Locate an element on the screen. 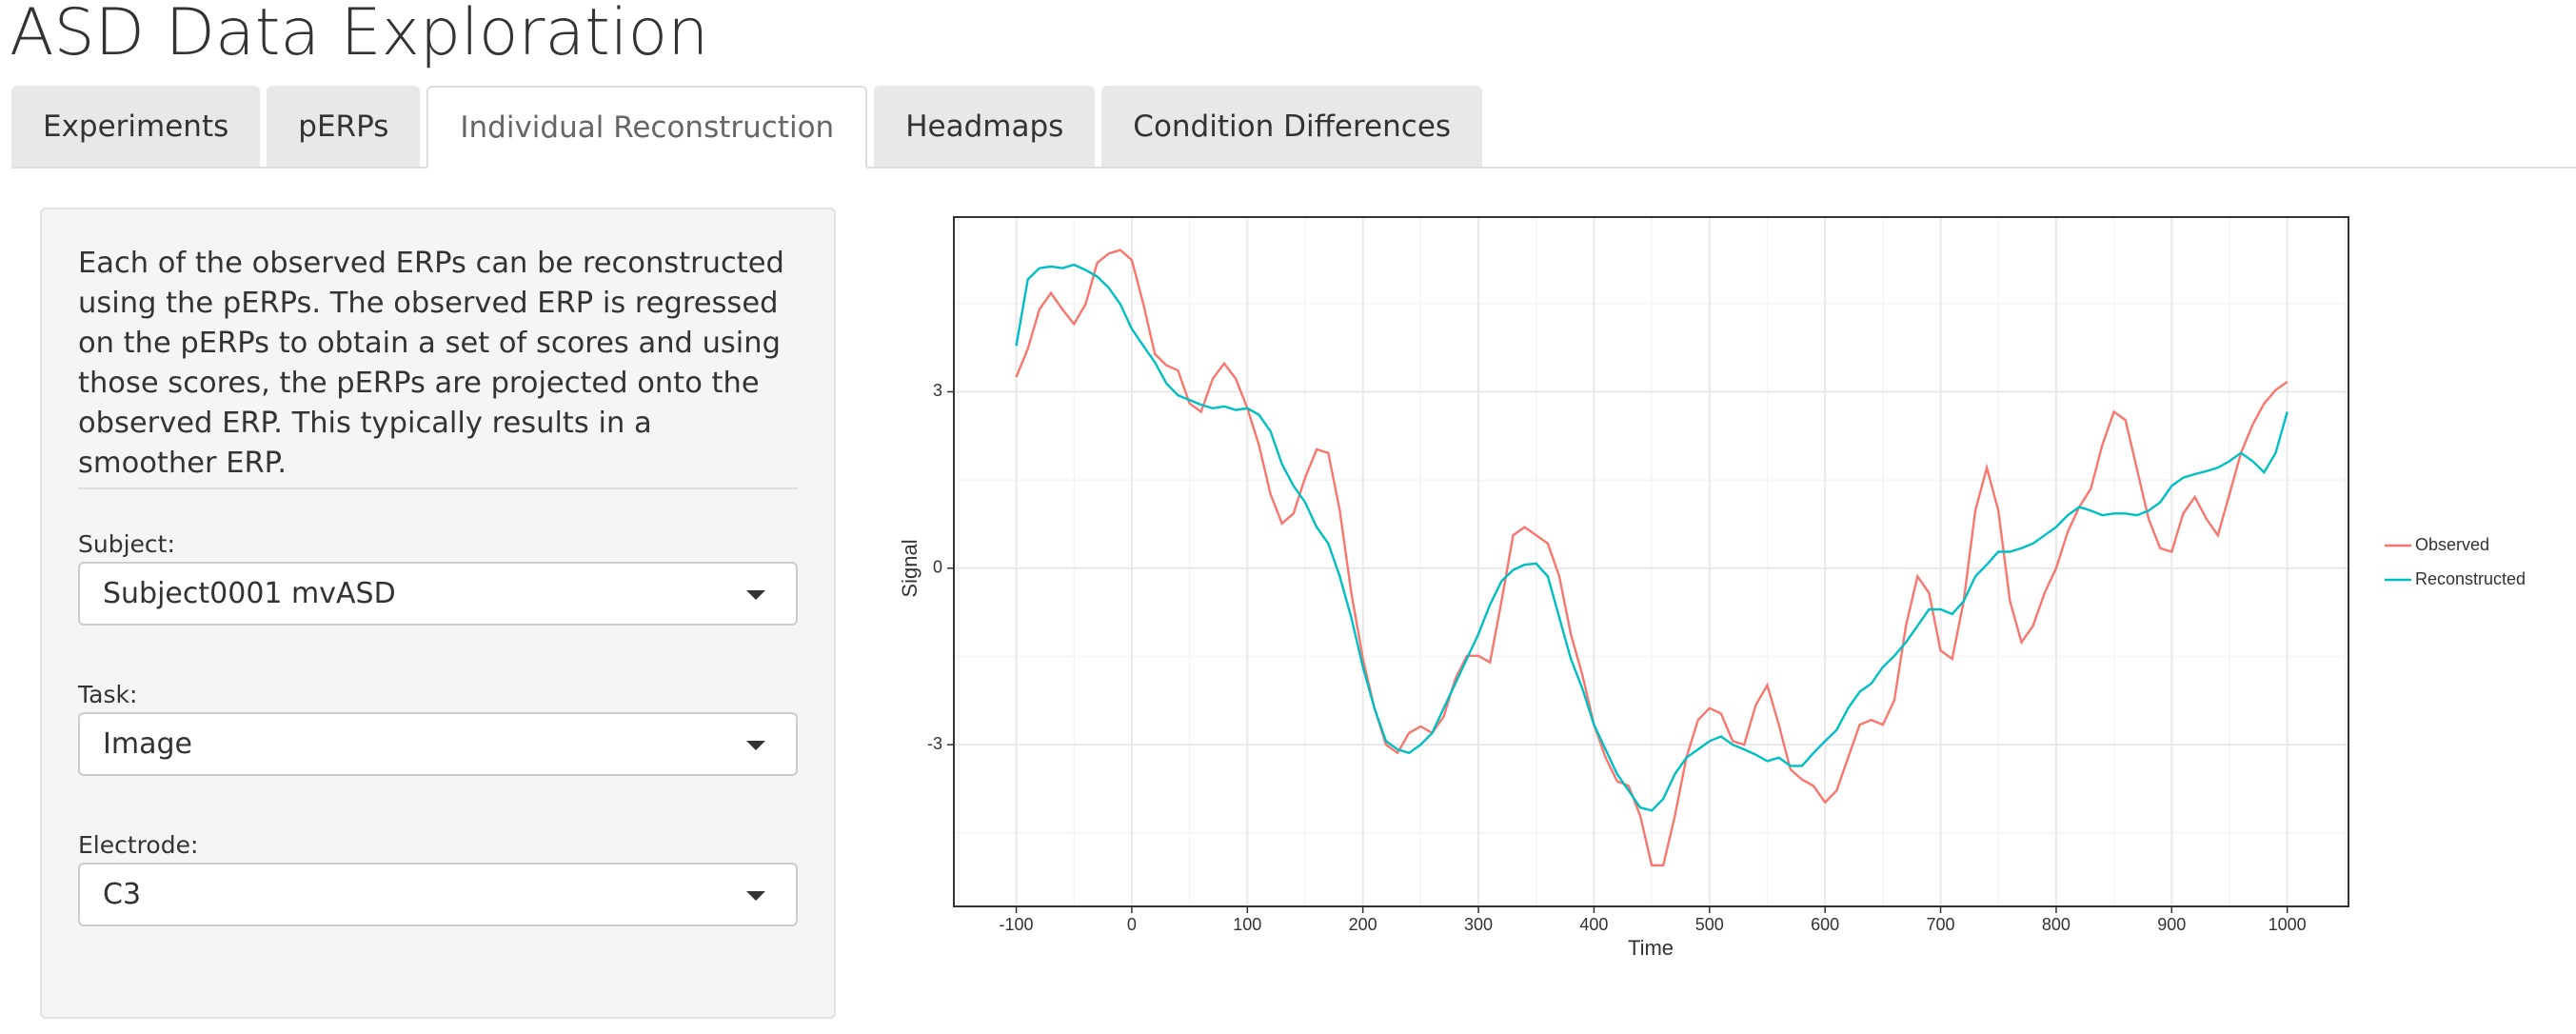 This screenshot has height=1034, width=2576. input-label: Task: is located at coordinates (108, 694).